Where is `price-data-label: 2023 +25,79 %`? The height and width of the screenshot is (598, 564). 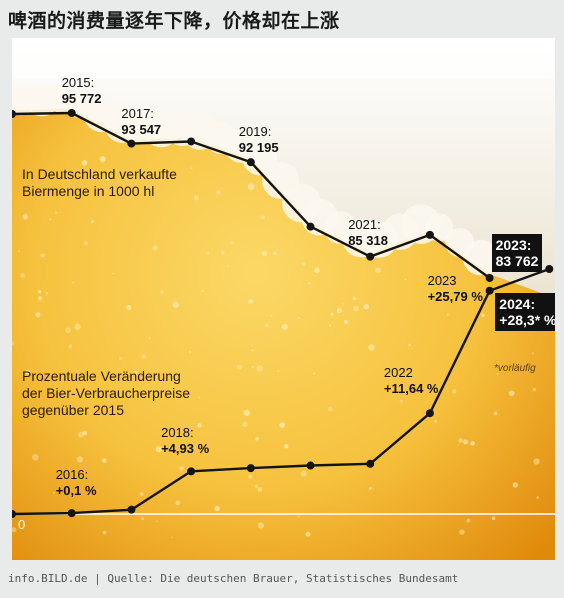 price-data-label: 2023 +25,79 % is located at coordinates (455, 289).